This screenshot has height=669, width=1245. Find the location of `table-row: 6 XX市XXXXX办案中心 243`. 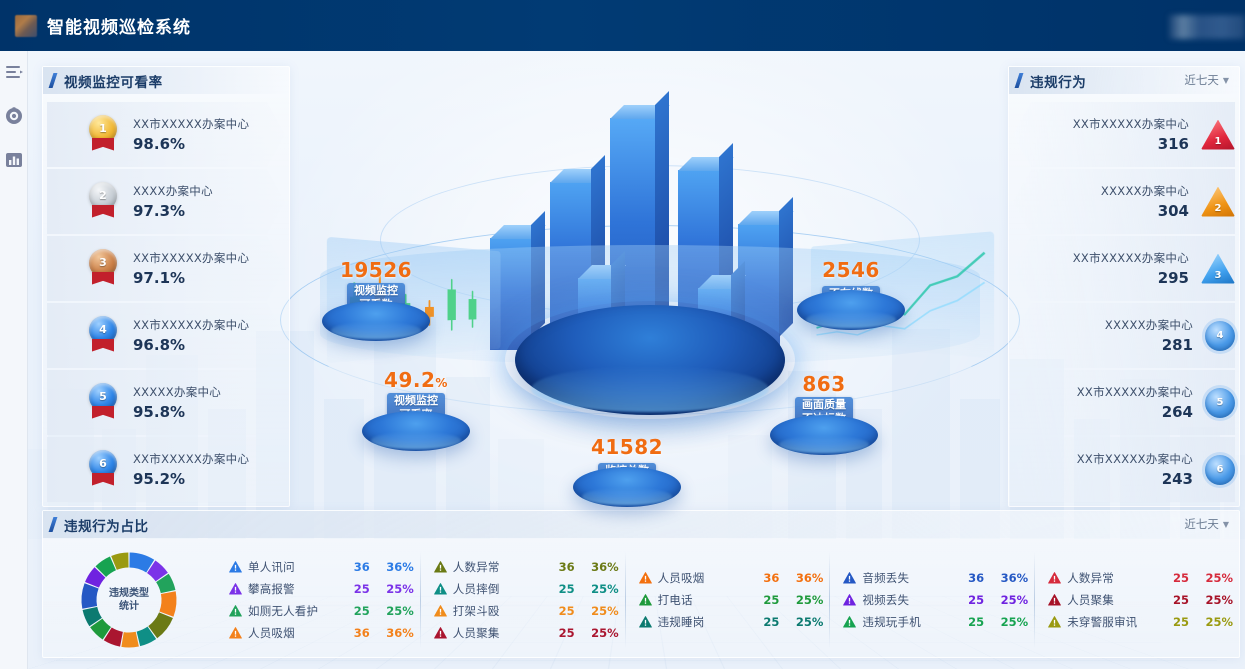

table-row: 6 XX市XXXXX办案中心 243 is located at coordinates (1124, 469).